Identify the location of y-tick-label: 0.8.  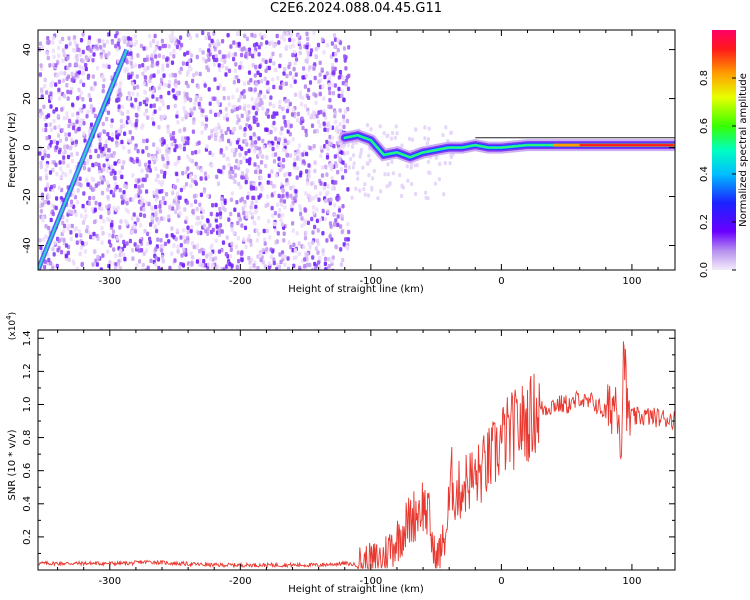
(27, 438).